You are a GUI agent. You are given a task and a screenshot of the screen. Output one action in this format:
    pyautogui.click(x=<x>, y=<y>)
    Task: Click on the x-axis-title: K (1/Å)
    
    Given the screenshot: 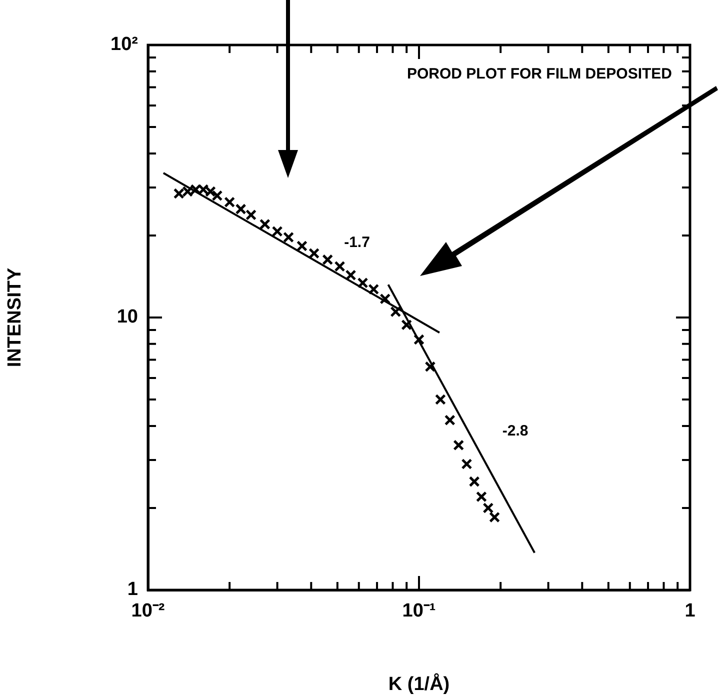 What is the action you would take?
    pyautogui.click(x=419, y=683)
    